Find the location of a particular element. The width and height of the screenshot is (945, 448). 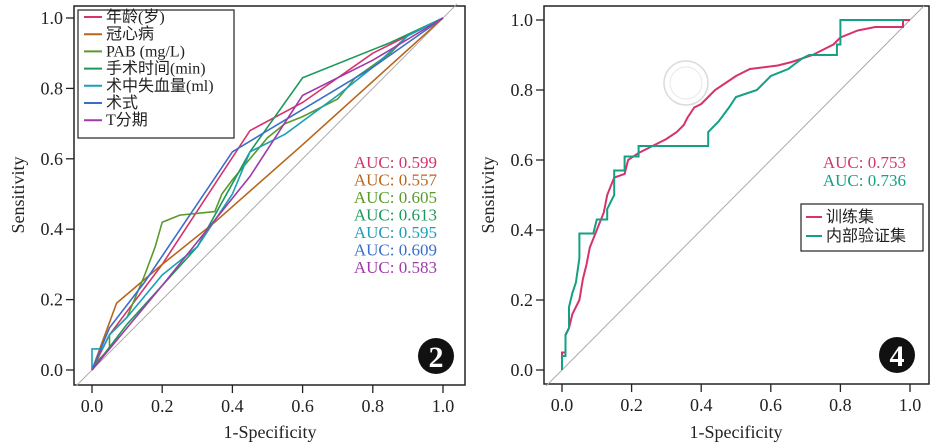

auc-label: AUC: 0.605 is located at coordinates (395, 197).